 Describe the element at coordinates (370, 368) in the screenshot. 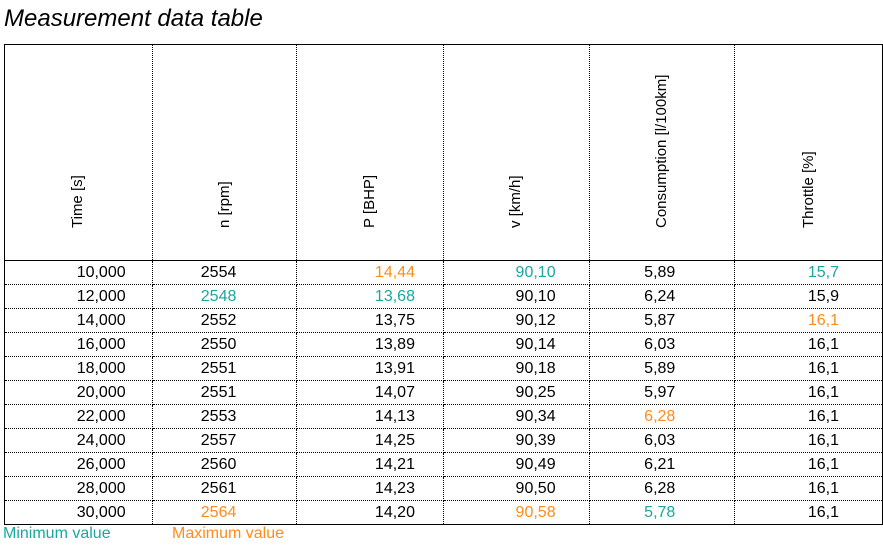

I see `table-cell: 13,91` at that location.